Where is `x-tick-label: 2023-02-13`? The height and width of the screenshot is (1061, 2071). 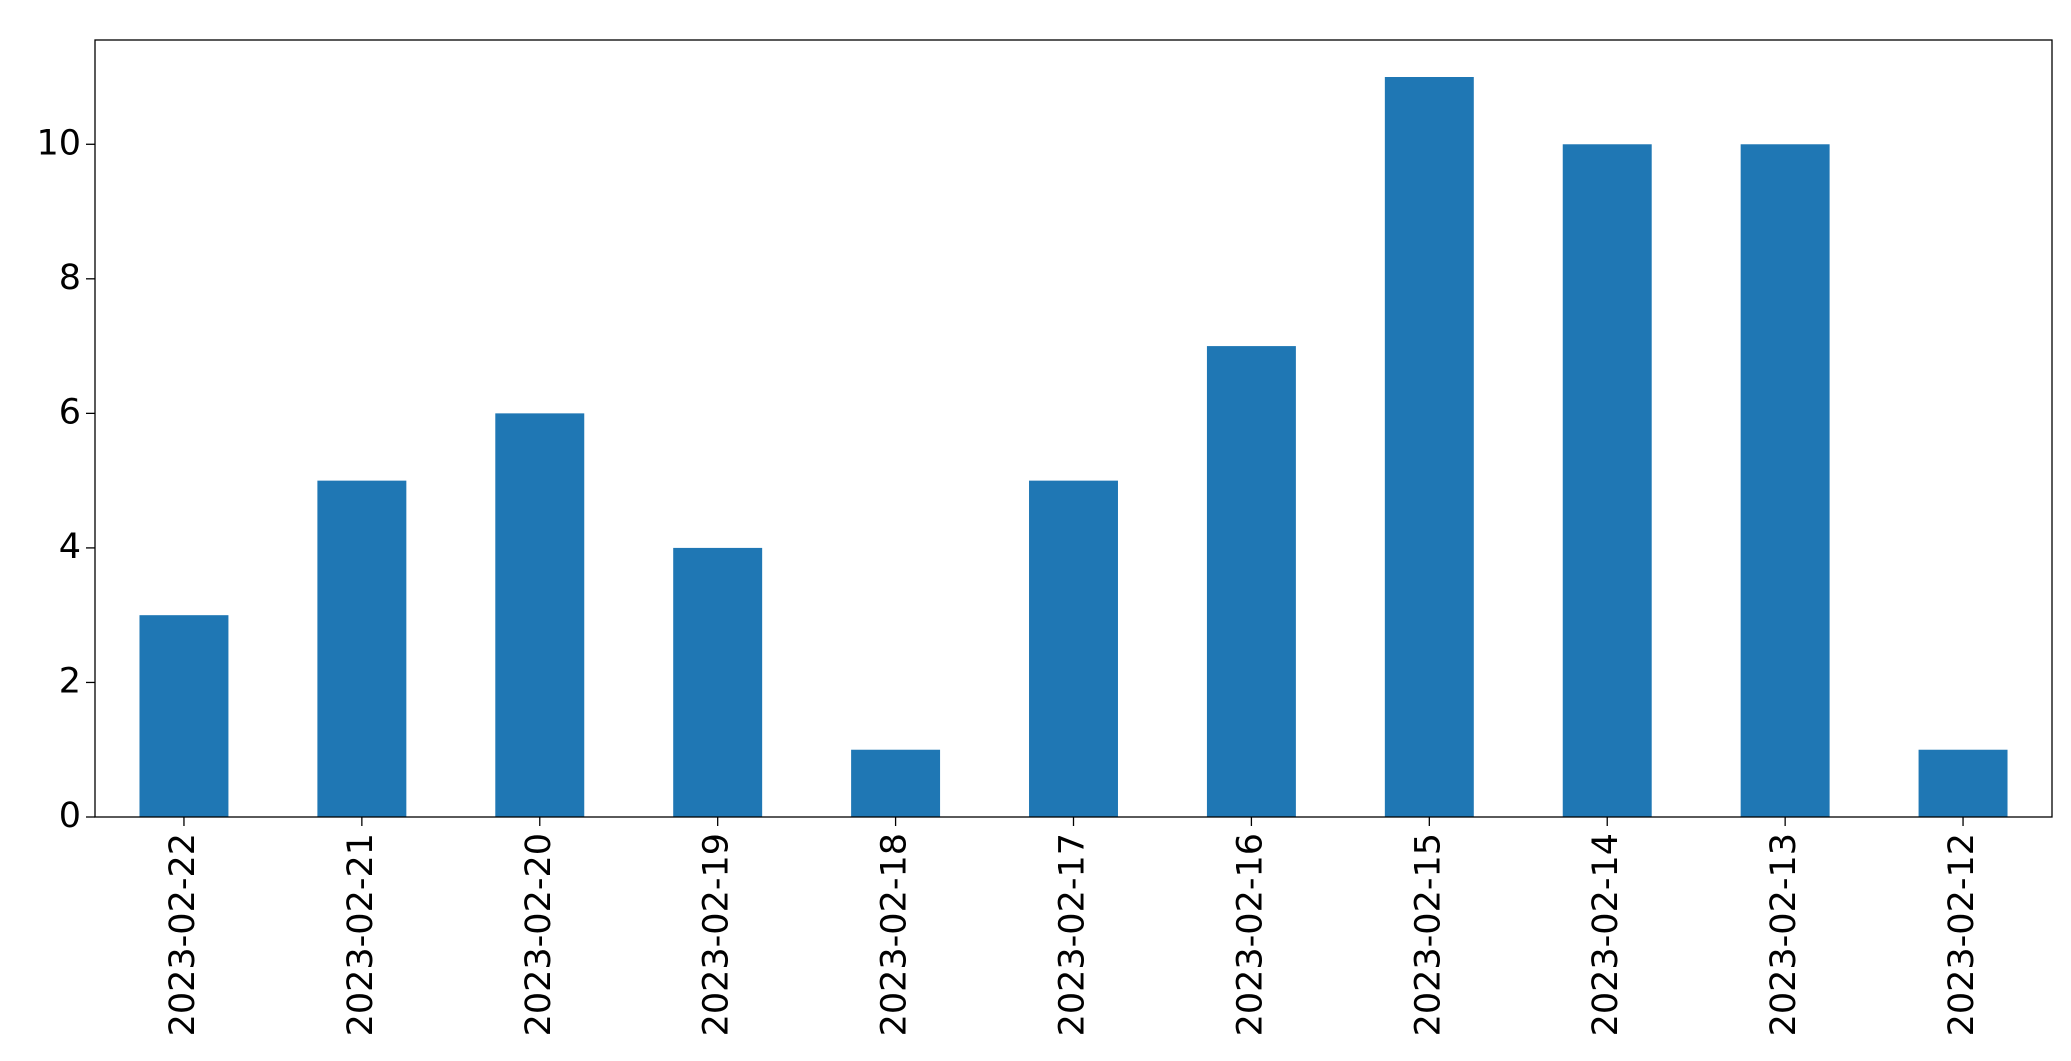 x-tick-label: 2023-02-13 is located at coordinates (1784, 934).